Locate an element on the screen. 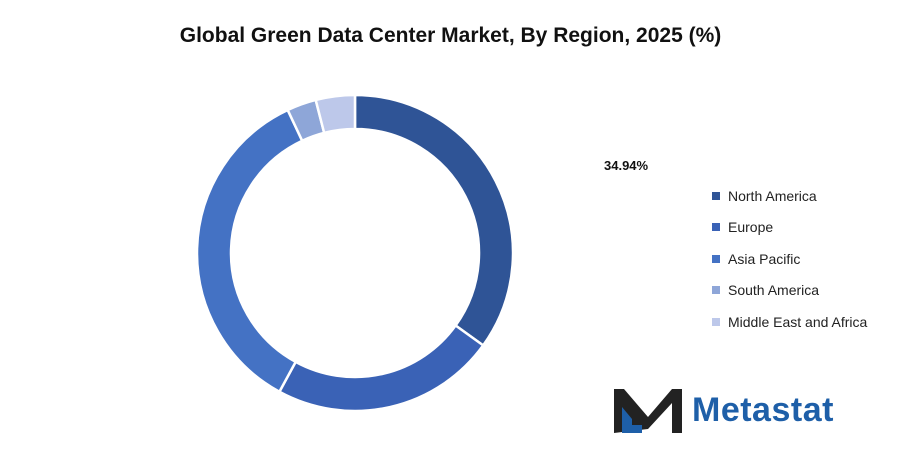 This screenshot has height=457, width=901. legend-label-middle-east-and-africa: Middle East and Africa is located at coordinates (798, 321).